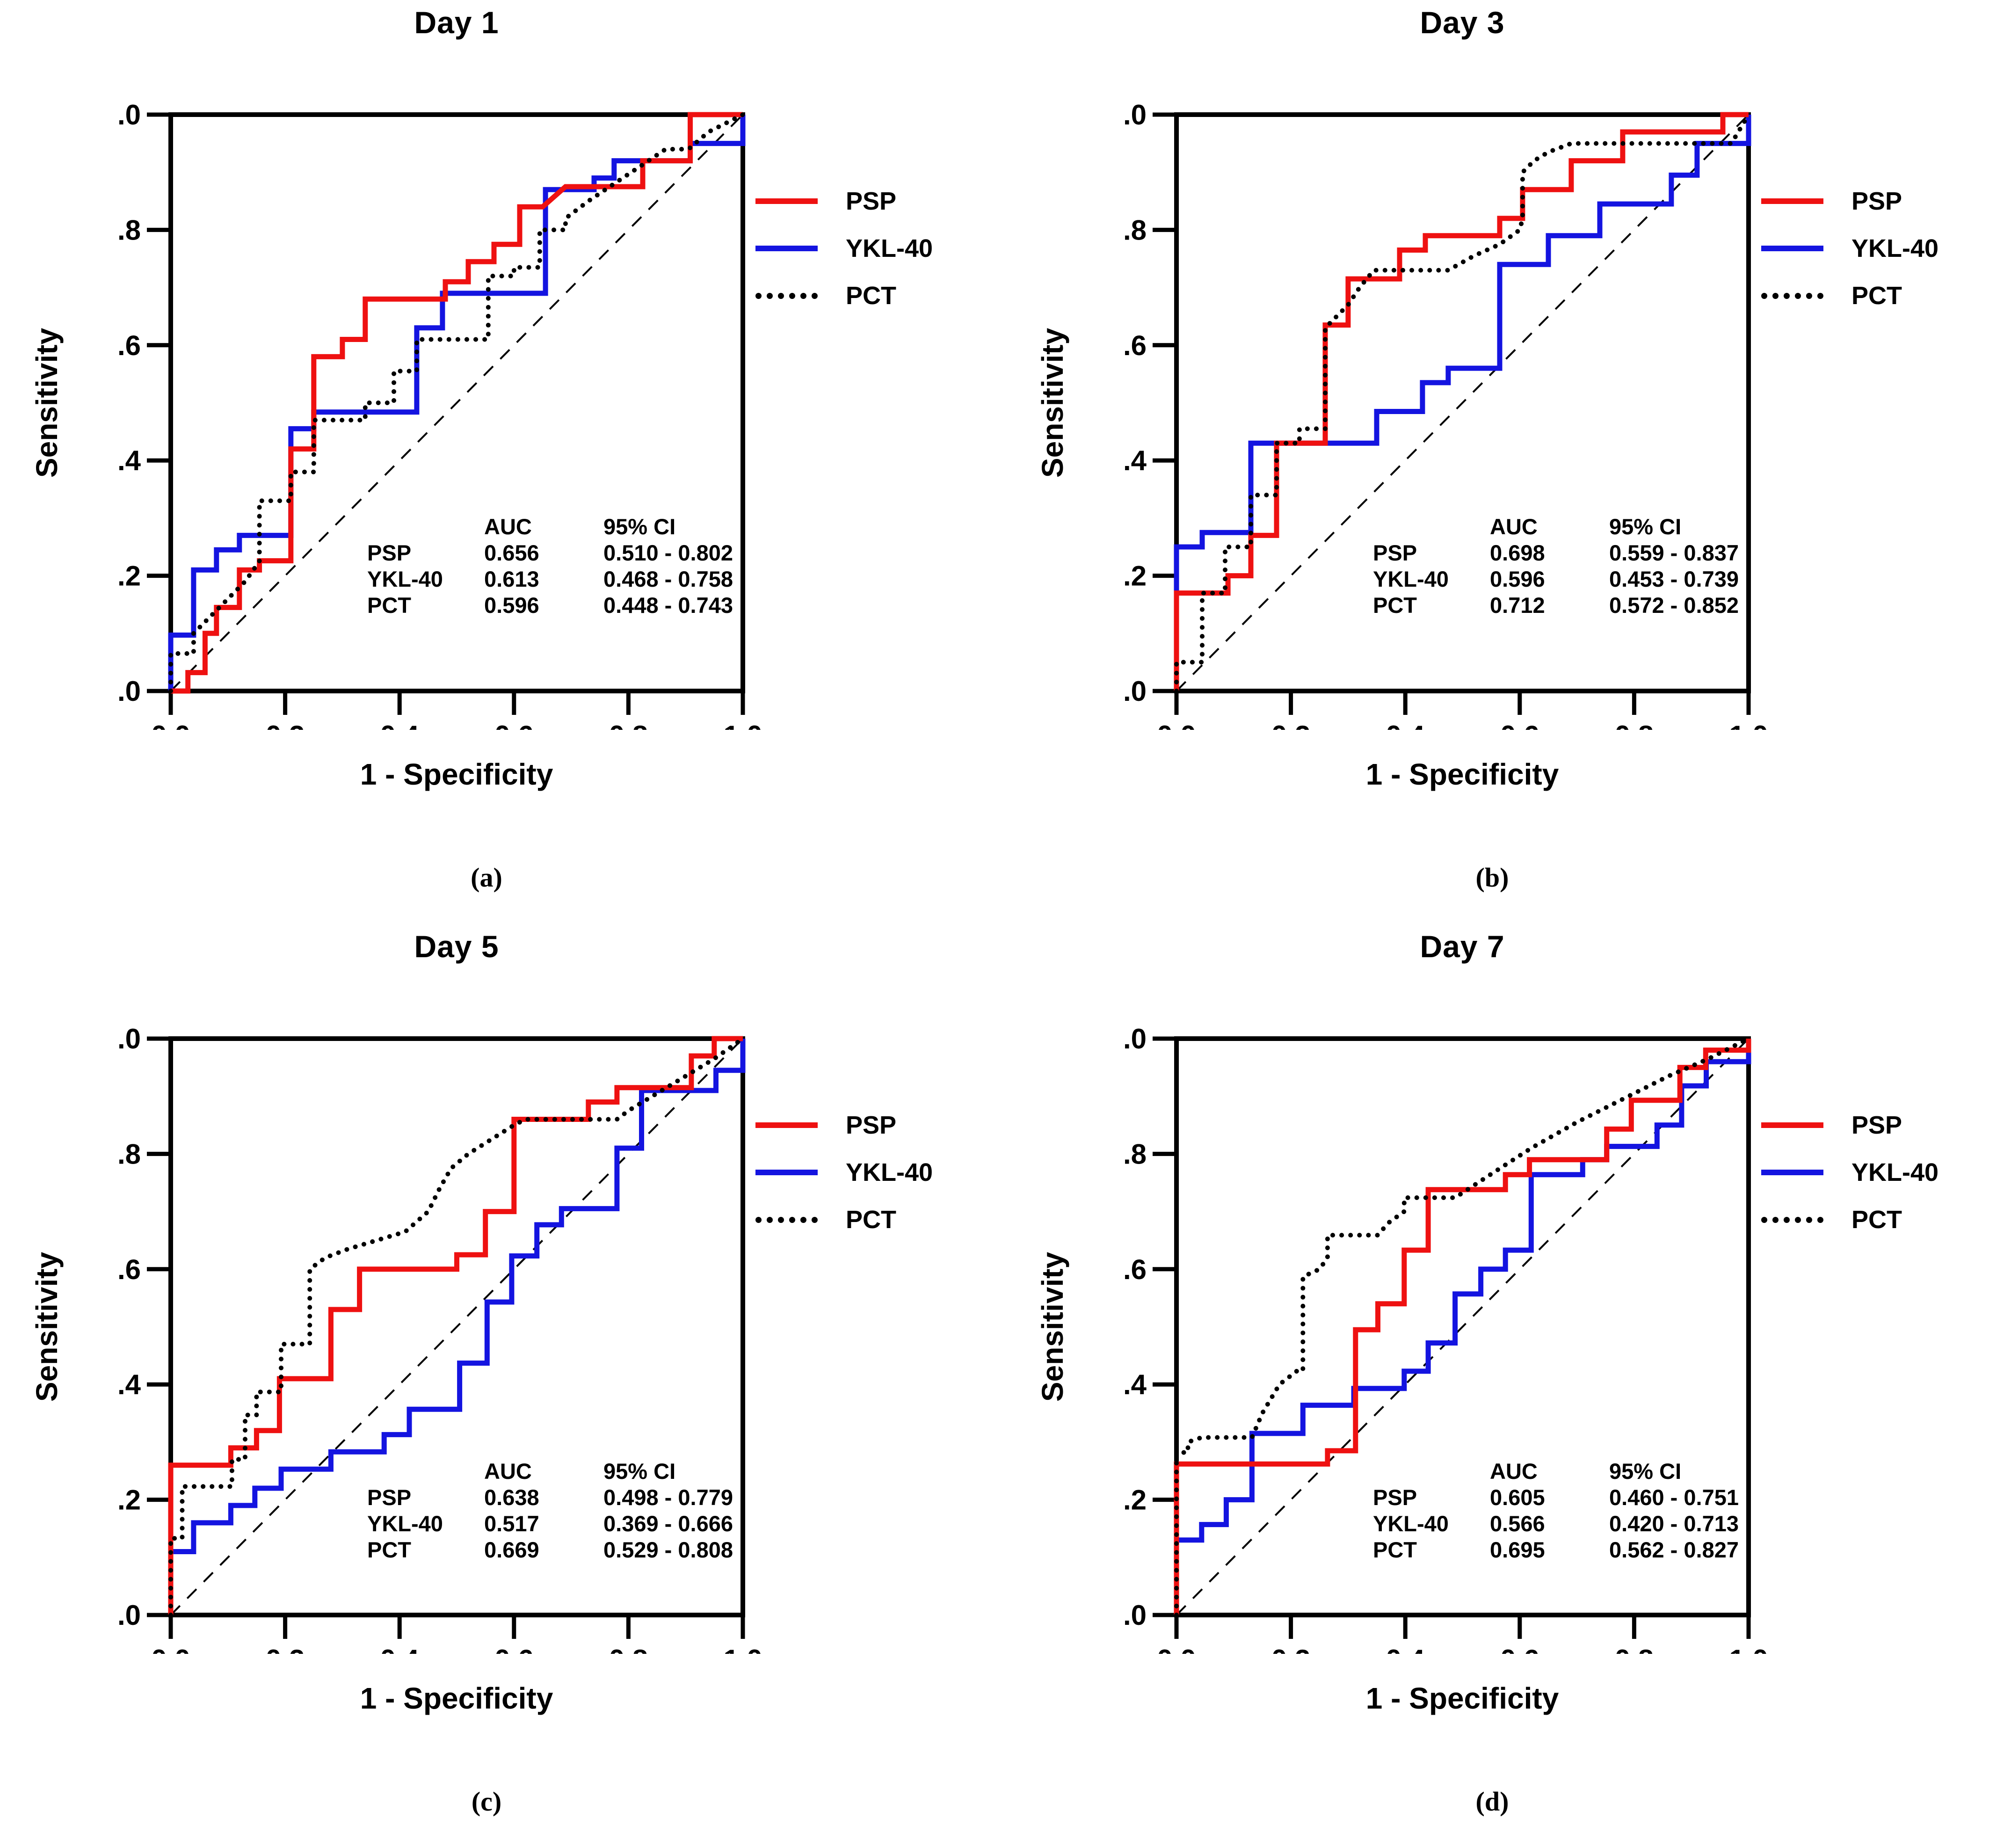 This screenshot has height=1848, width=2011. What do you see at coordinates (1832, 1219) in the screenshot?
I see `legend-item: PCT` at bounding box center [1832, 1219].